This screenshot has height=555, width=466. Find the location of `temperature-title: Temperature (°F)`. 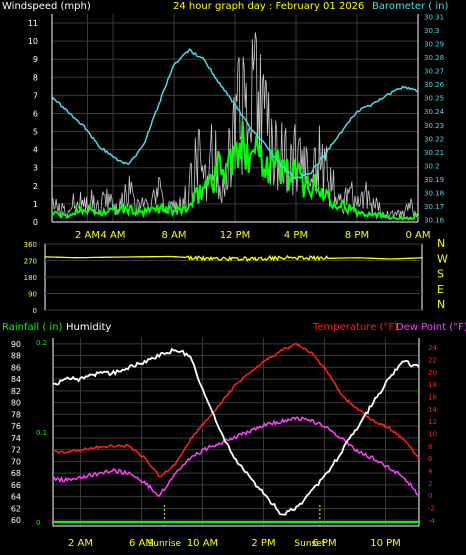

temperature-title: Temperature (°F) is located at coordinates (355, 327).